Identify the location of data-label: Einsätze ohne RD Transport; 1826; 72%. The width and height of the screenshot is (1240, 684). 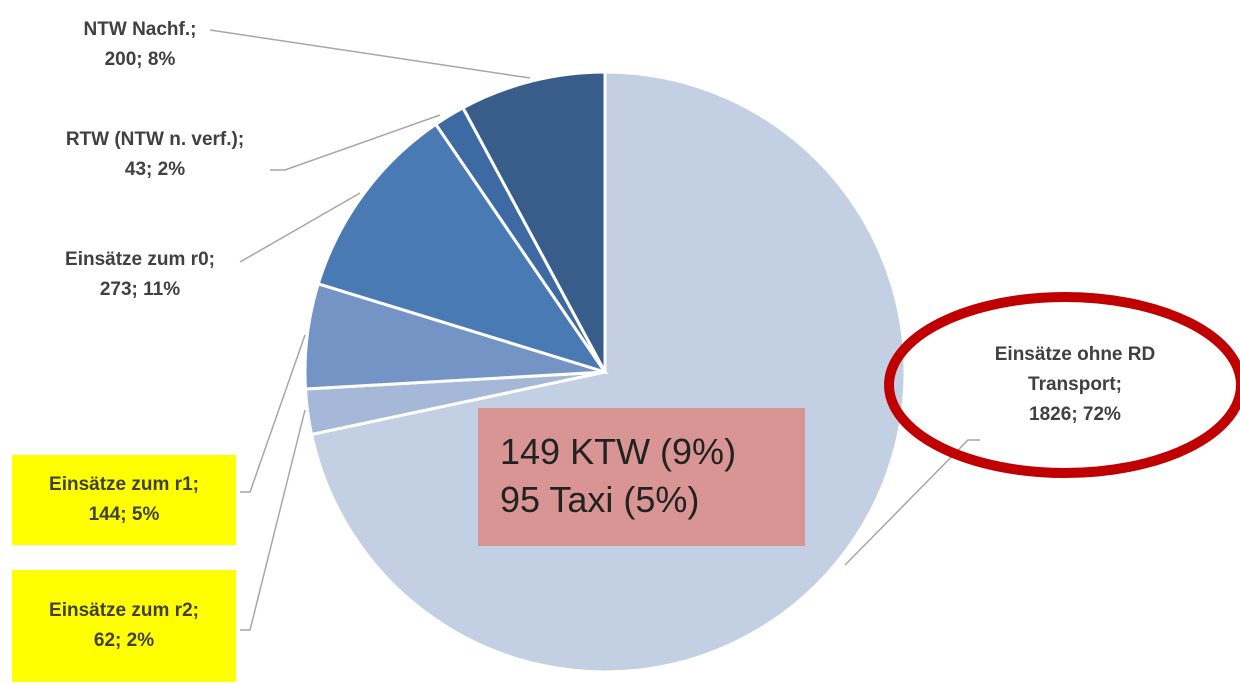
(1075, 385).